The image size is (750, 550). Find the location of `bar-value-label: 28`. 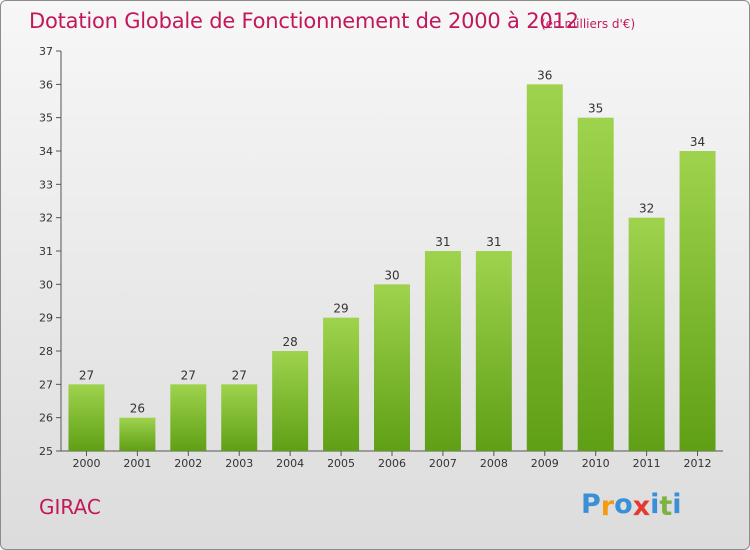

bar-value-label: 28 is located at coordinates (290, 342).